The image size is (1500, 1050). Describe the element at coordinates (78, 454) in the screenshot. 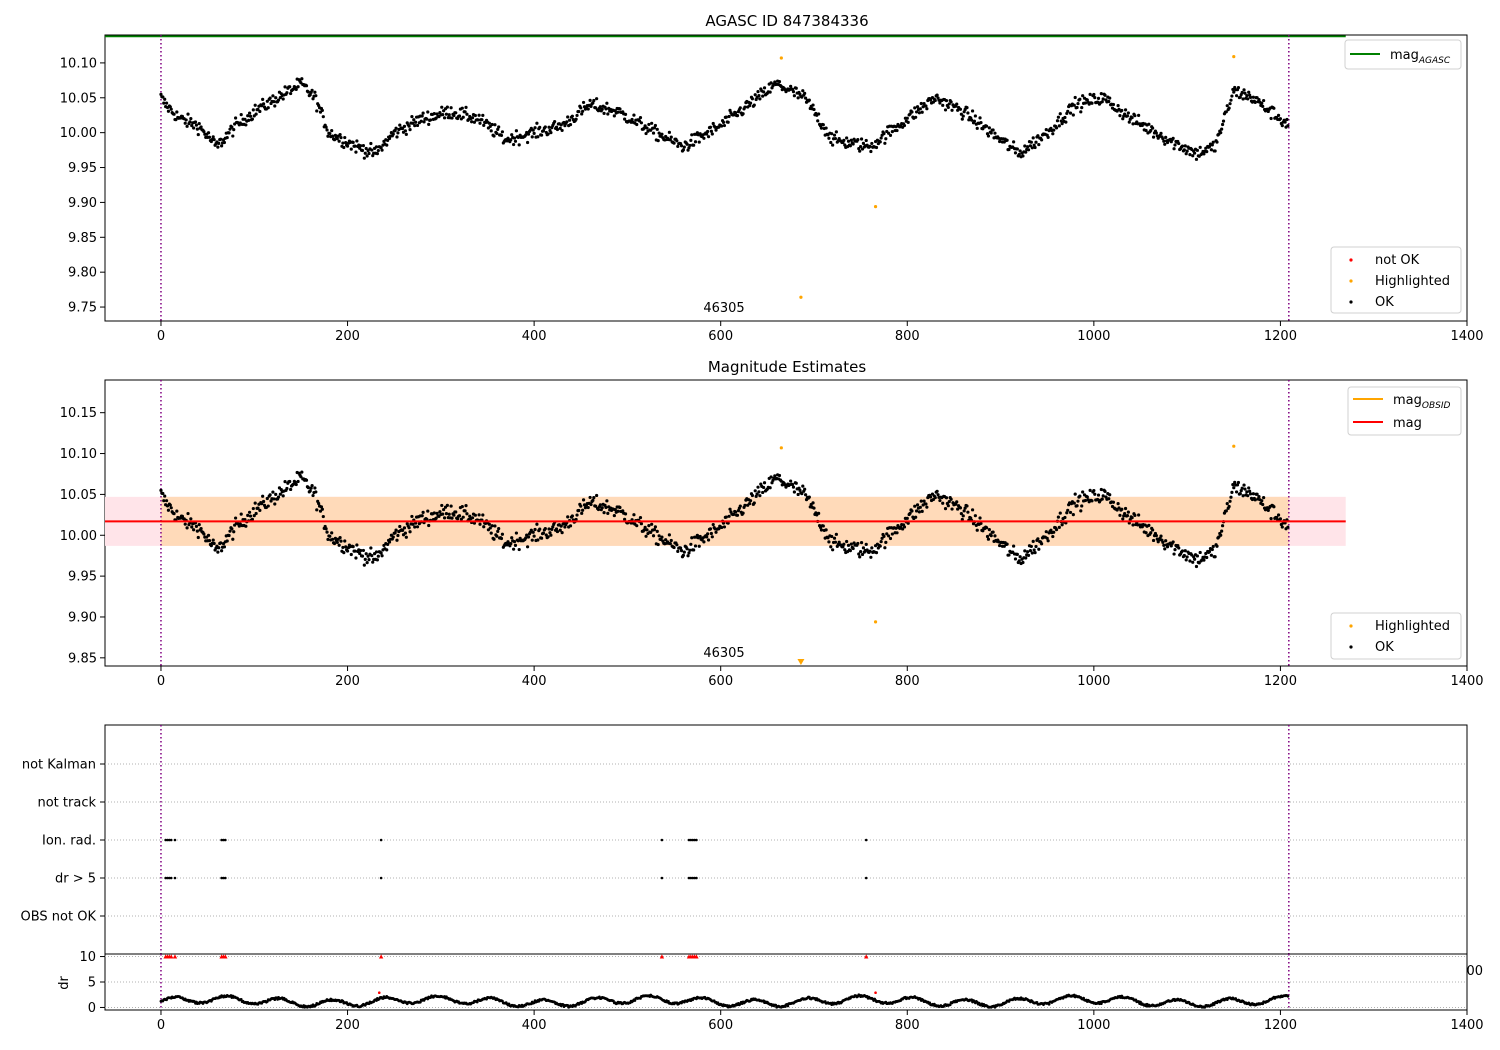

I see `y-tick-label: 10.10` at that location.